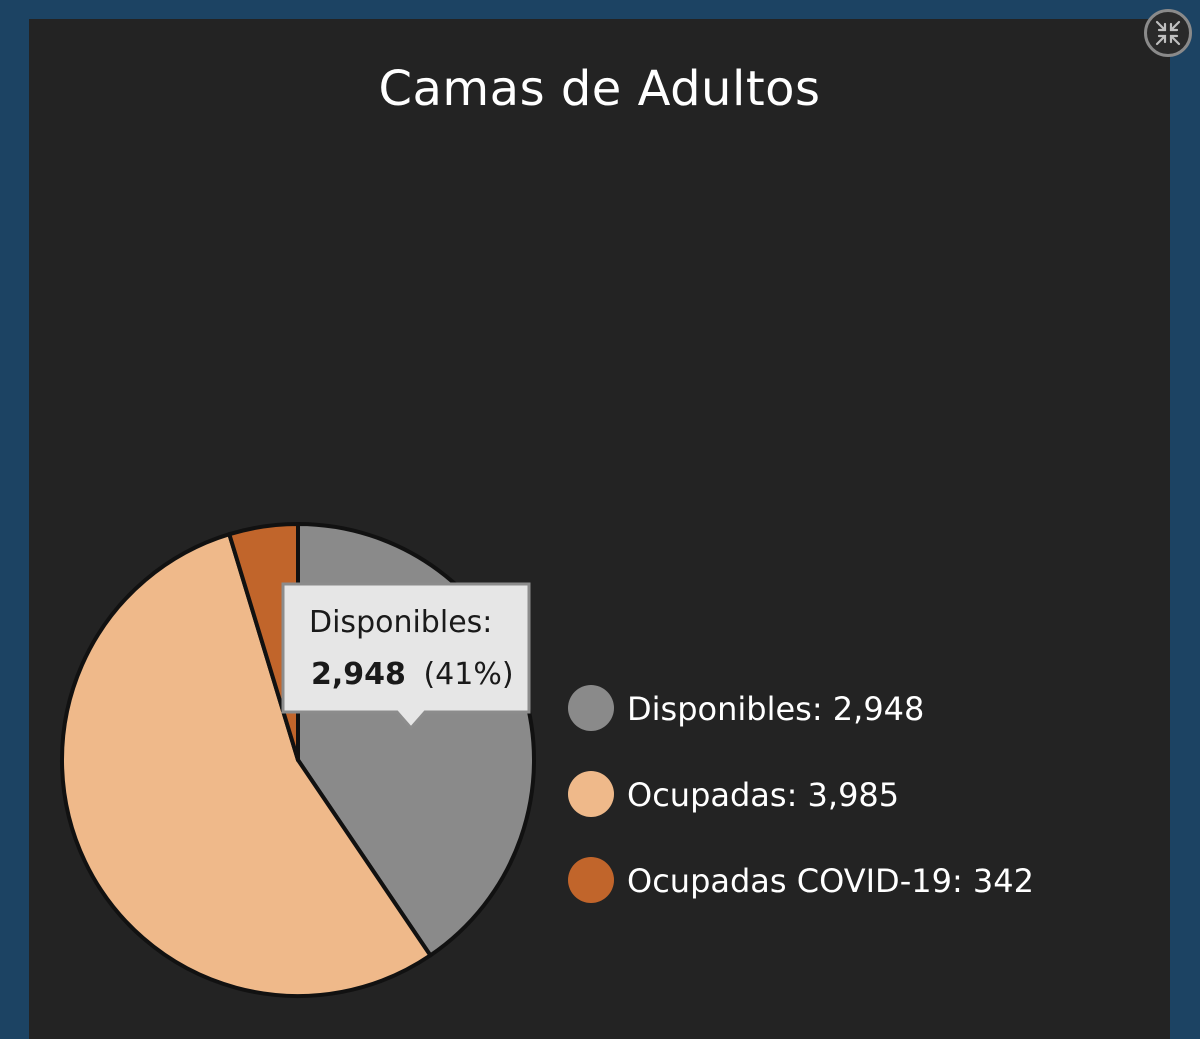  What do you see at coordinates (830, 881) in the screenshot?
I see `legend-label: Ocupadas COVID-19: 342` at bounding box center [830, 881].